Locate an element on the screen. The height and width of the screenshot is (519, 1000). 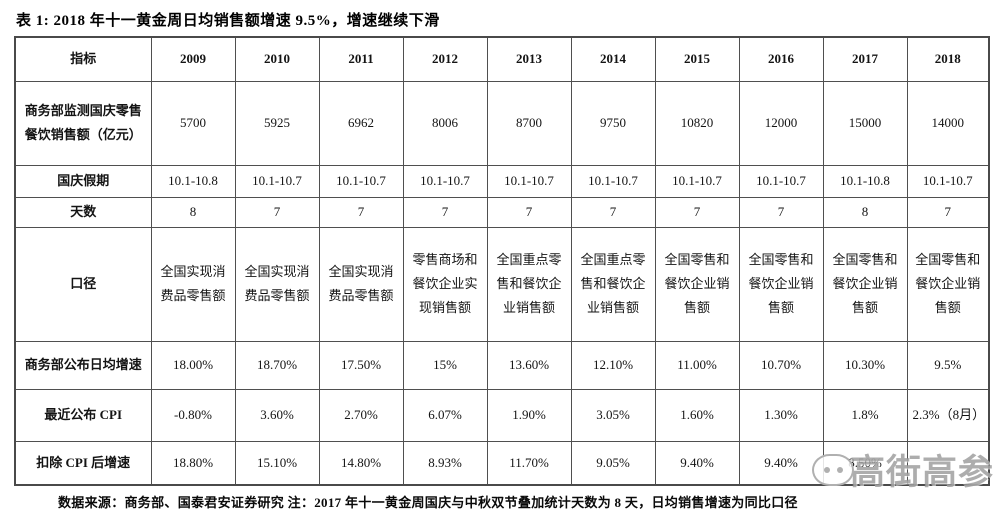
column-header: 2011 is located at coordinates (361, 59).